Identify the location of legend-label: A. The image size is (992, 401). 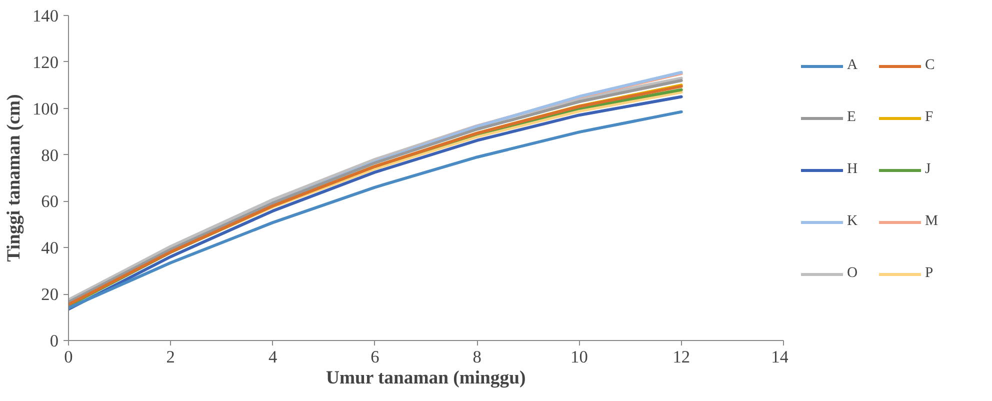
(853, 65).